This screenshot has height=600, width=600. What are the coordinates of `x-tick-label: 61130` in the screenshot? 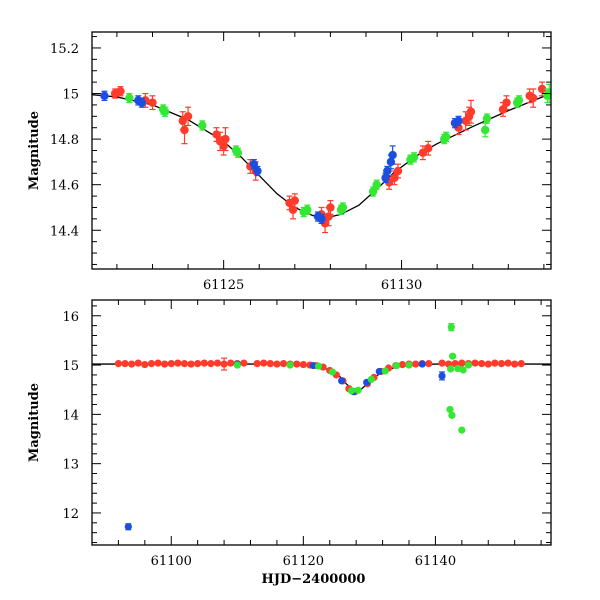 It's located at (401, 285).